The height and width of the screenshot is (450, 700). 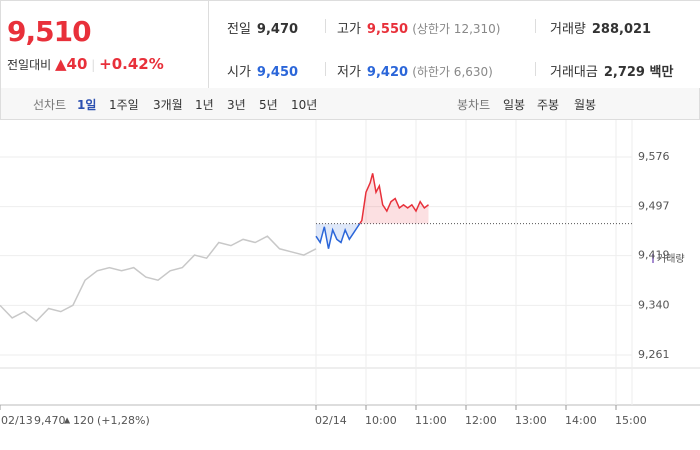 I want to click on prev-change: 120, so click(x=83, y=420).